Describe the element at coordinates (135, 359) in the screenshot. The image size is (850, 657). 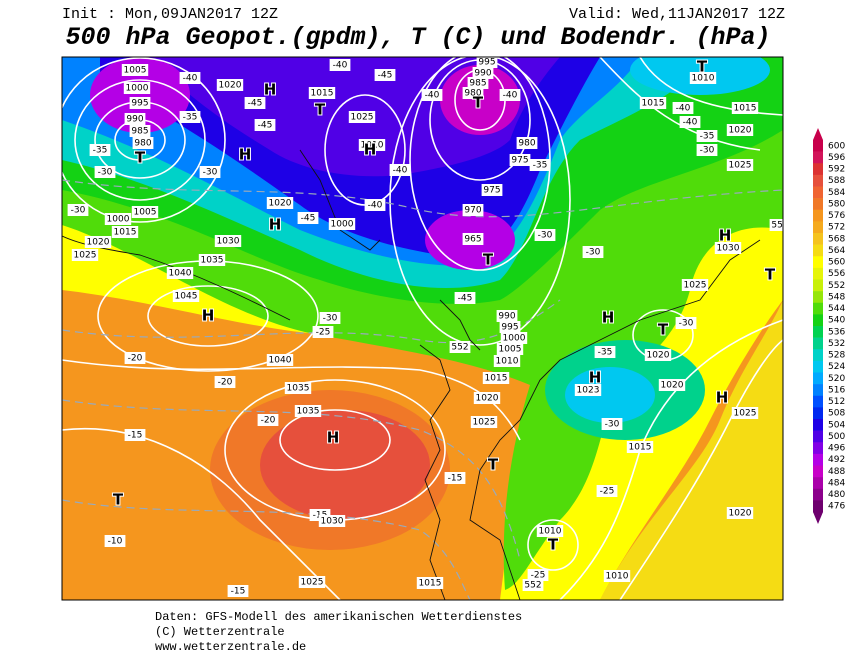
I see `contour-label: -20` at that location.